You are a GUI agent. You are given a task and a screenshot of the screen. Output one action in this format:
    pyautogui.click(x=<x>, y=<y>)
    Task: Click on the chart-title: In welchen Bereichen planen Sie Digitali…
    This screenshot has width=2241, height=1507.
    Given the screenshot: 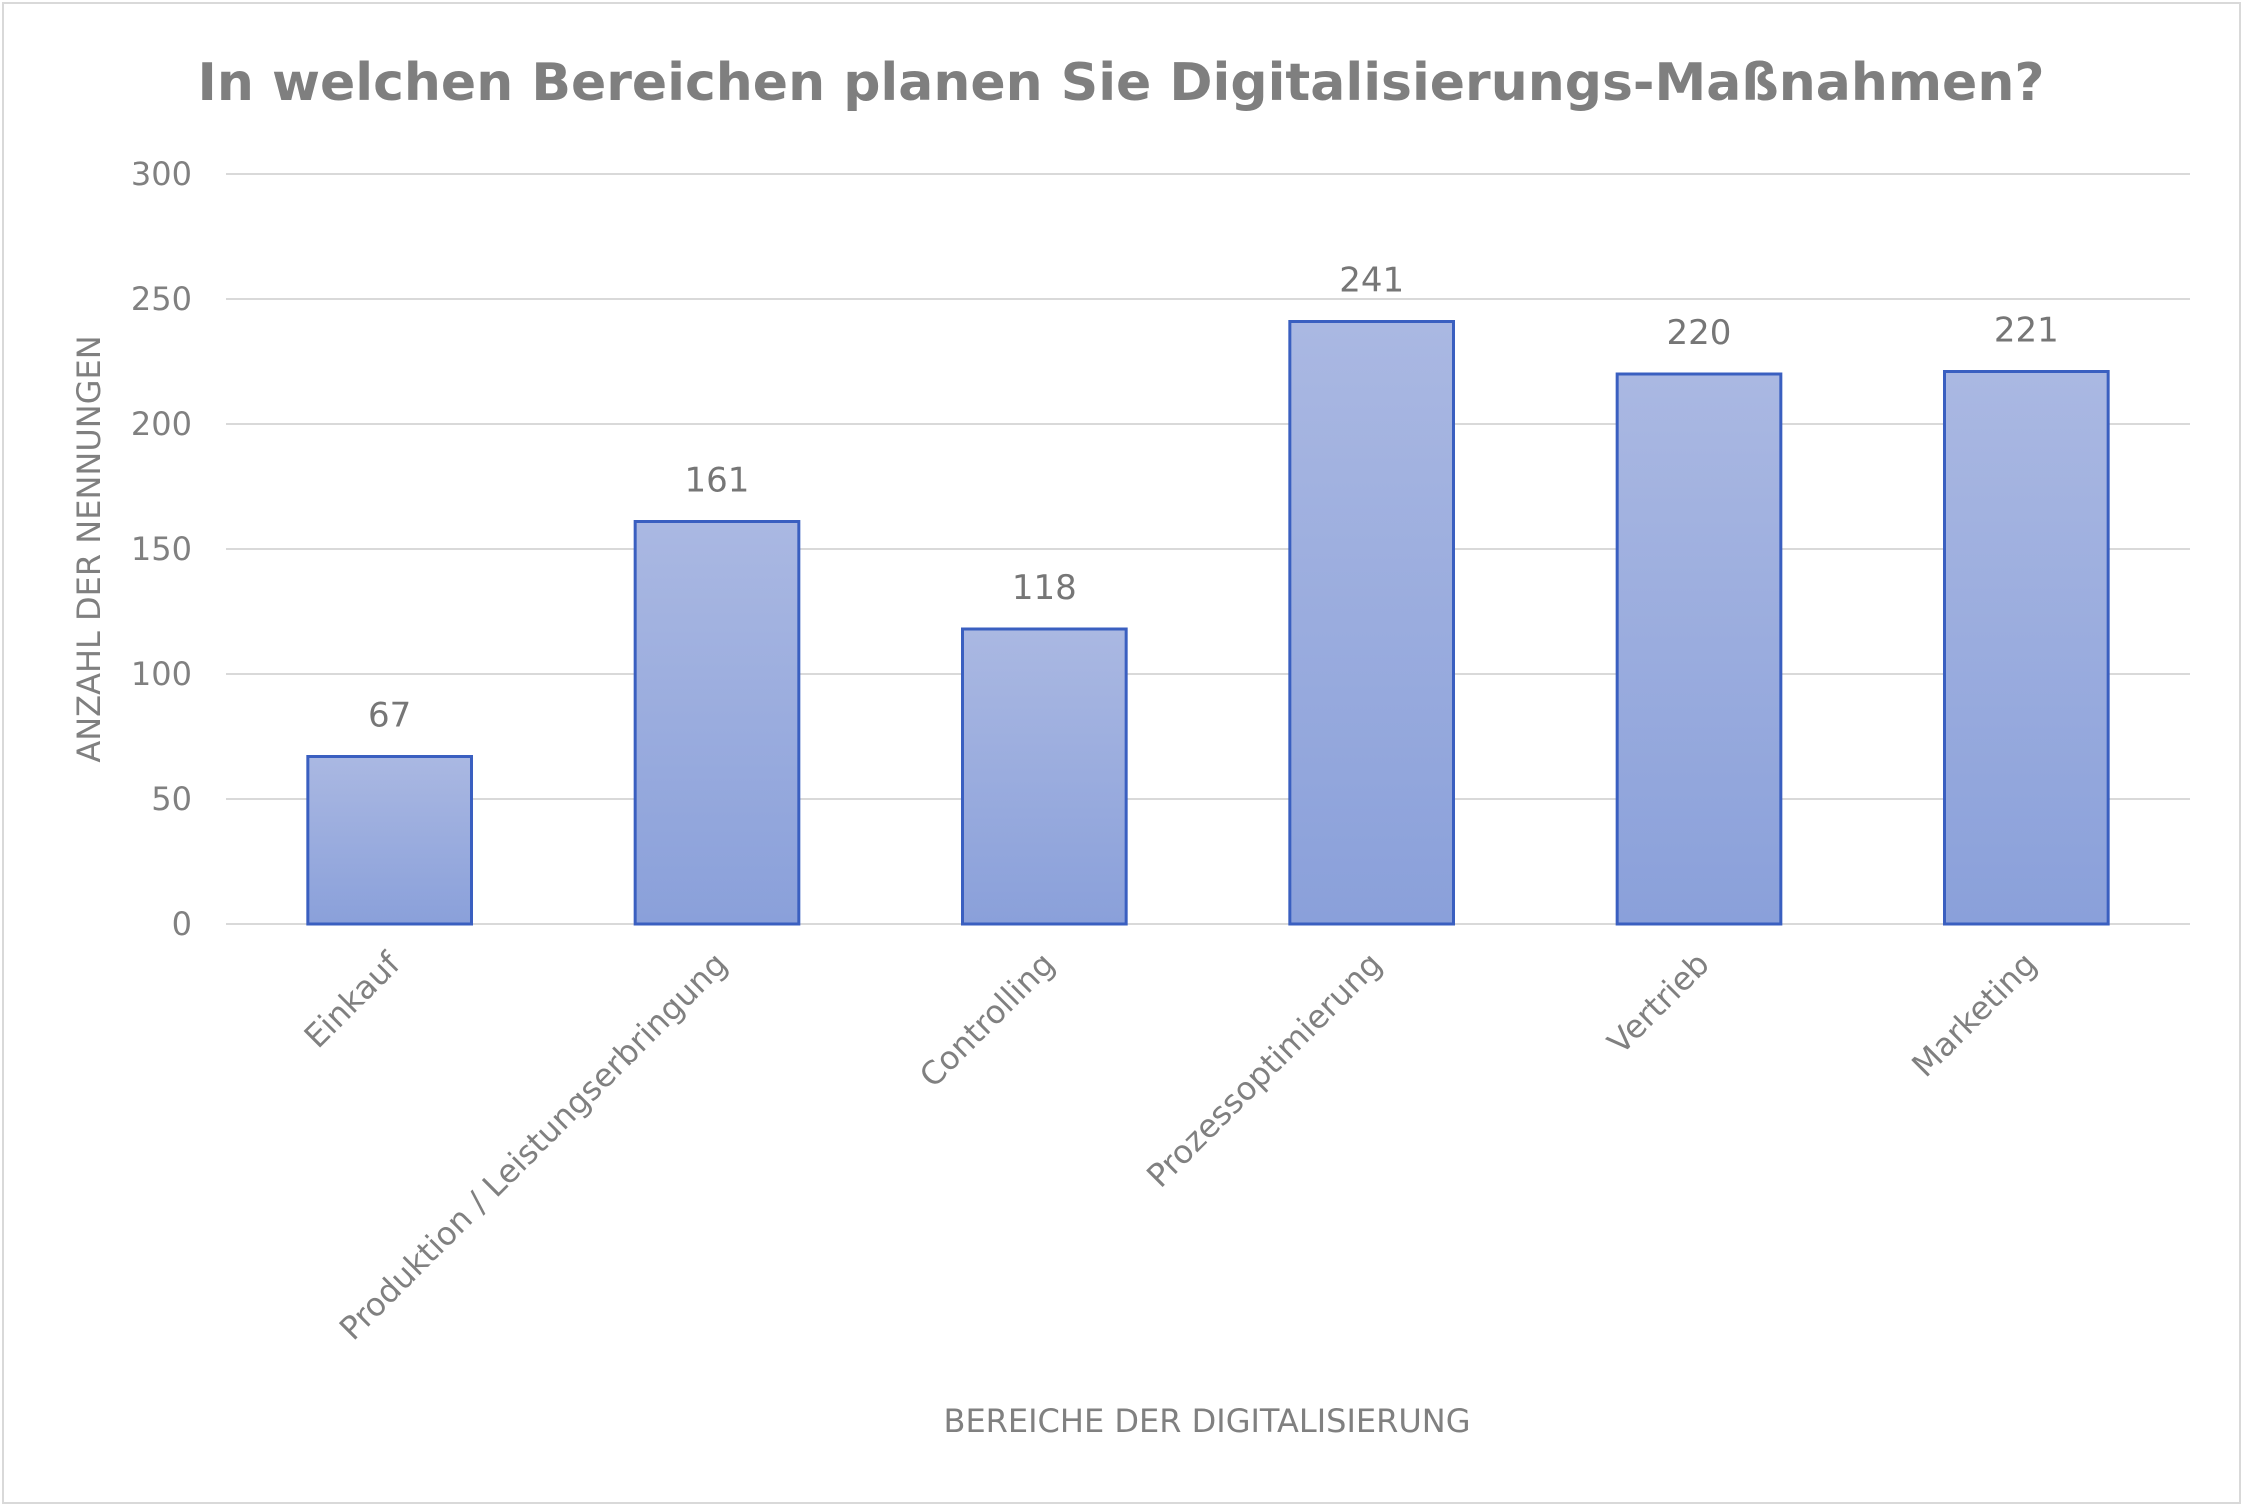 What is the action you would take?
    pyautogui.click(x=1120, y=83)
    